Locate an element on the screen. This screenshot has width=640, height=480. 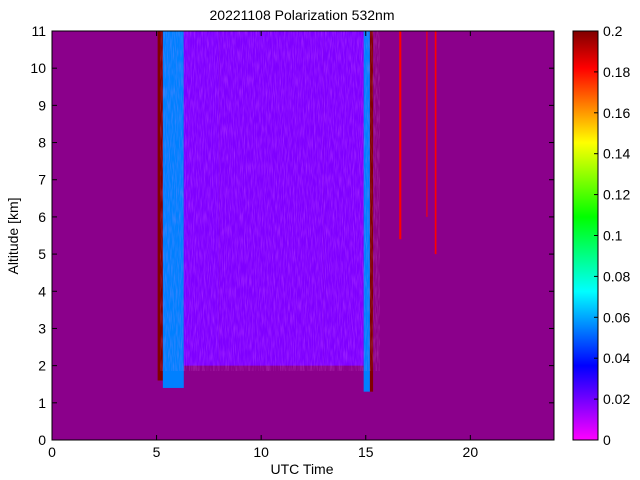
y-tick-label: 0 is located at coordinates (42, 440).